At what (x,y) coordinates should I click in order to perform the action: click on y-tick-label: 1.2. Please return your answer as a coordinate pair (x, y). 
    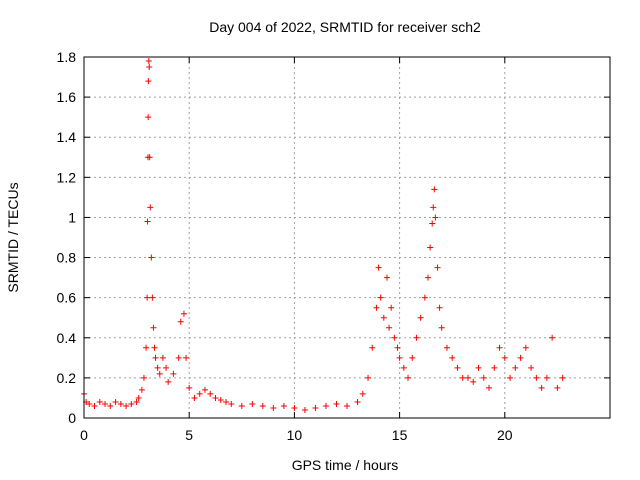
    Looking at the image, I should click on (67, 177).